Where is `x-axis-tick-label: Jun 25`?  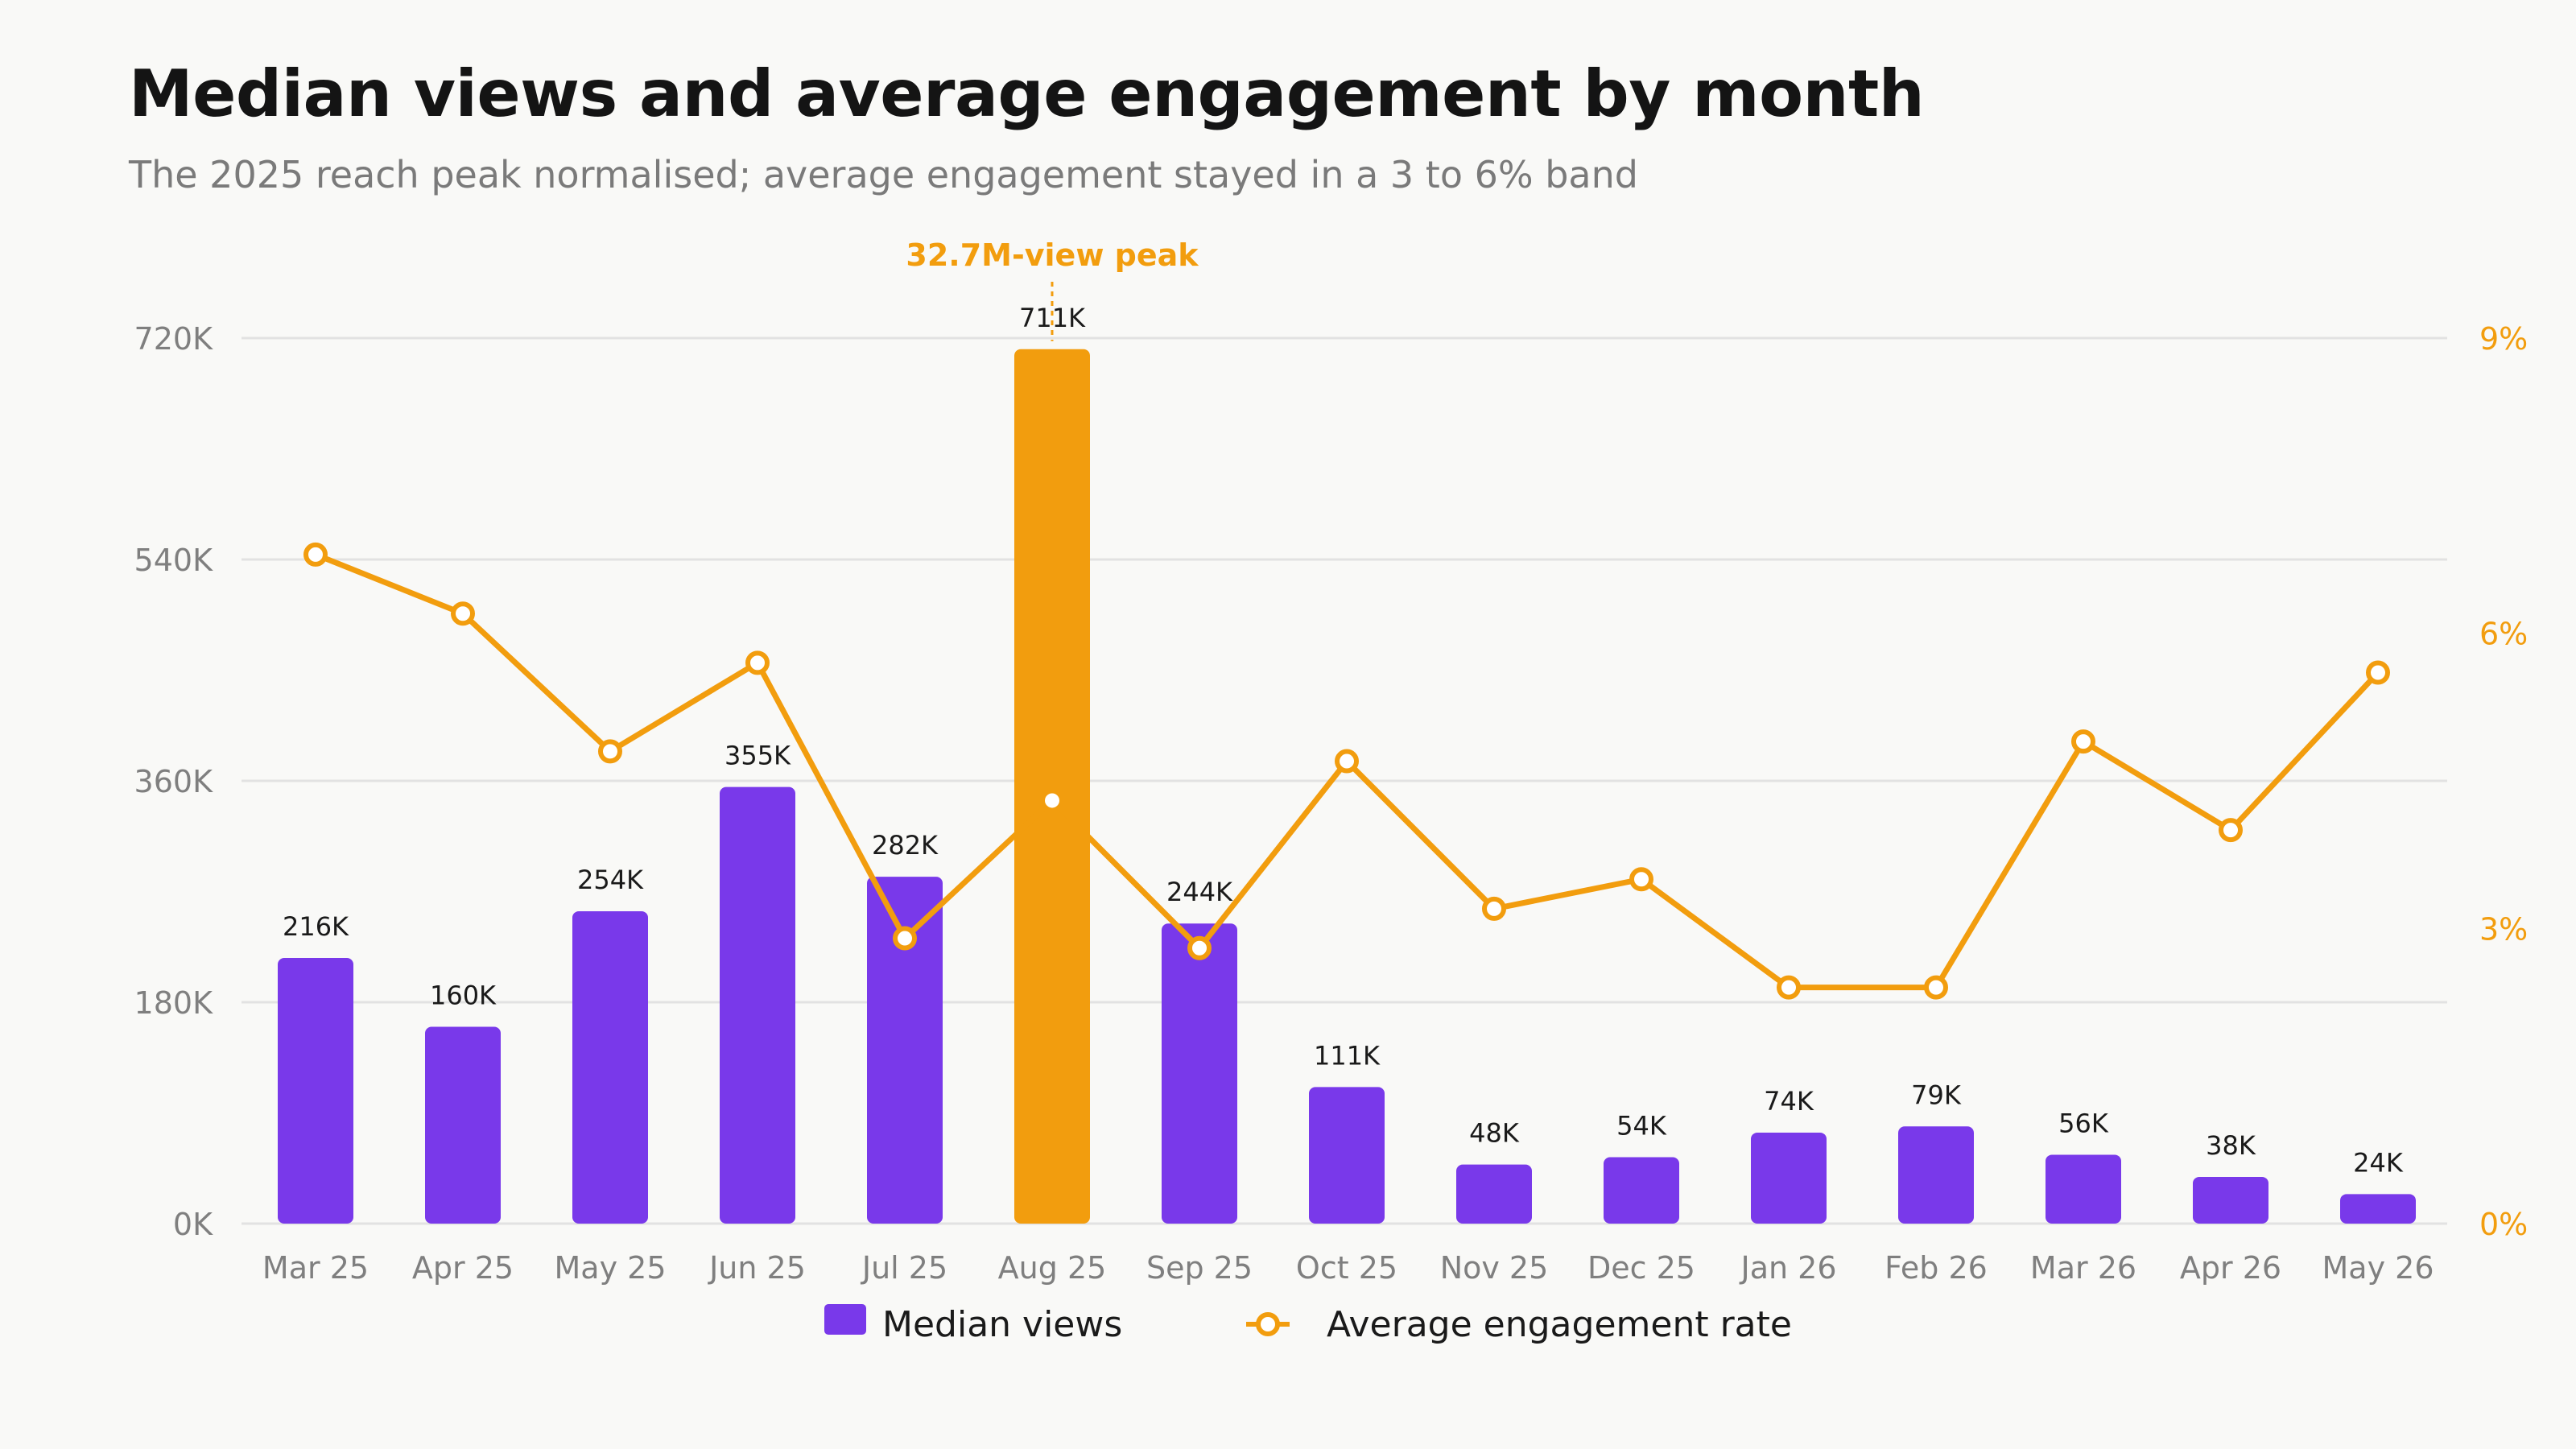 x-axis-tick-label: Jun 25 is located at coordinates (757, 1268).